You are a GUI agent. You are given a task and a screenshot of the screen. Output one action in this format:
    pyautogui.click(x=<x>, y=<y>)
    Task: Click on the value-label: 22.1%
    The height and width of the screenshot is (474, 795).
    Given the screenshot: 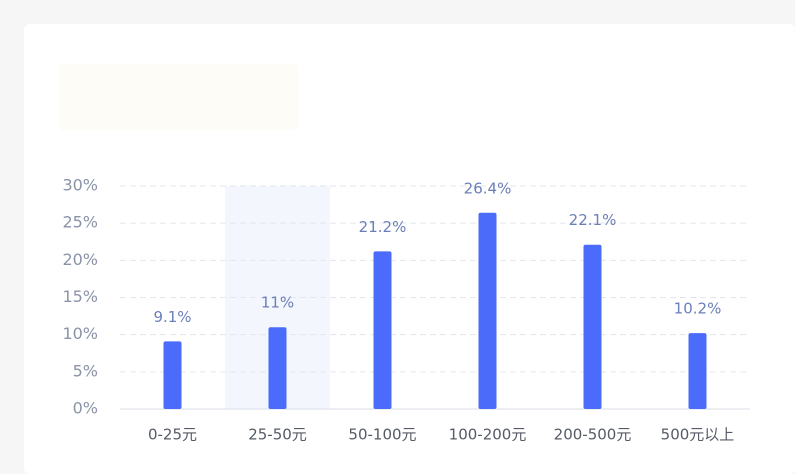 What is the action you would take?
    pyautogui.click(x=593, y=220)
    